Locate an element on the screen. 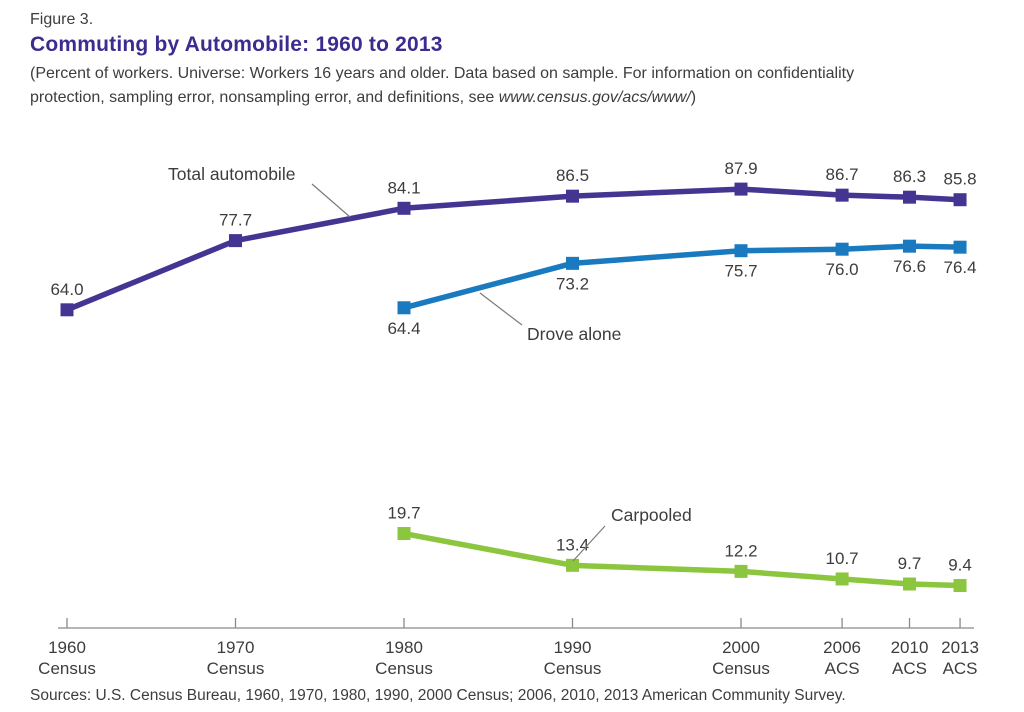  figure-label: Figure 3. is located at coordinates (62, 19).